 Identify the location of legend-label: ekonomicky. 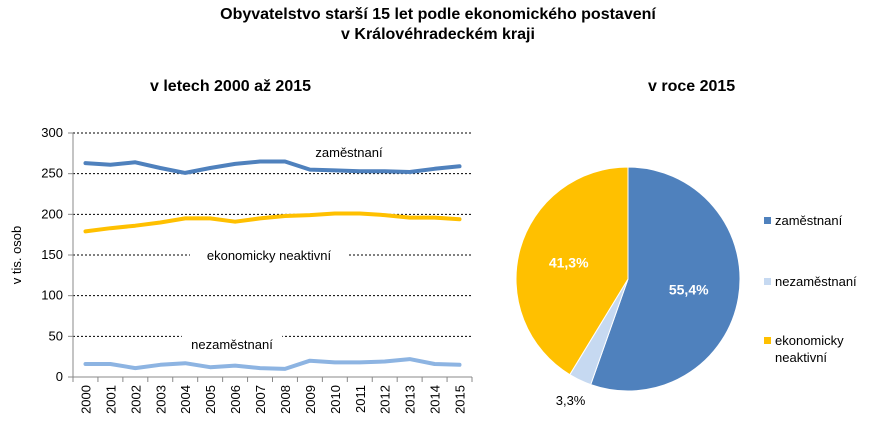
(809, 340).